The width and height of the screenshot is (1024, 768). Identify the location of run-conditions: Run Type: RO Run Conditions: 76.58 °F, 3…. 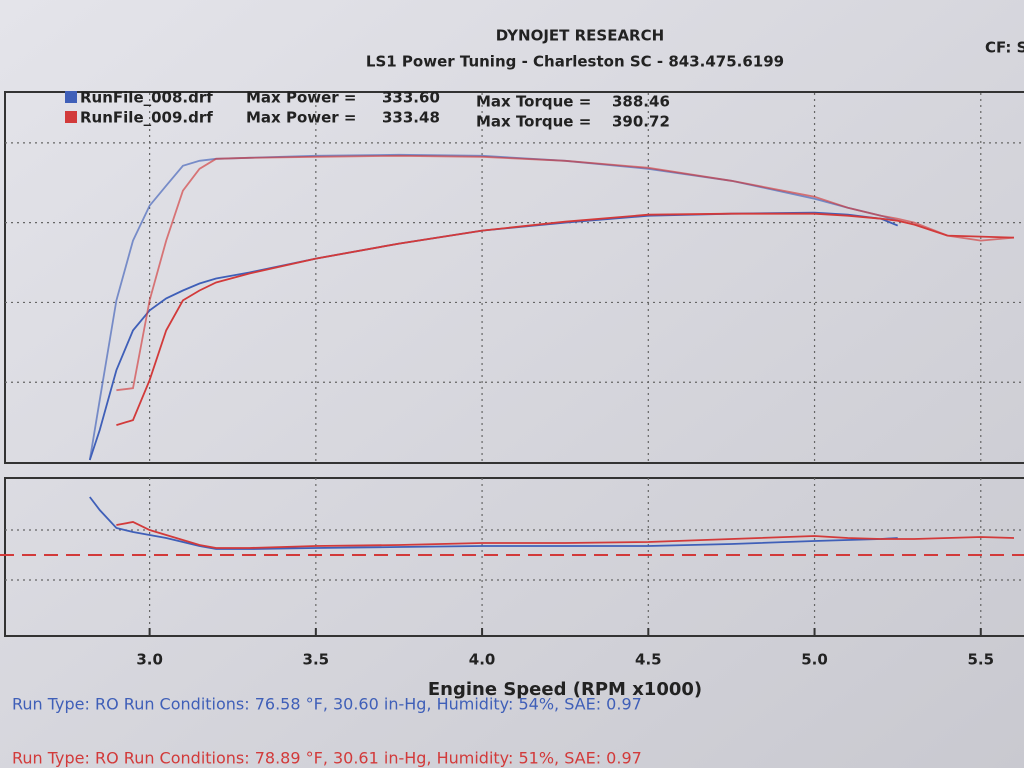
(327, 704).